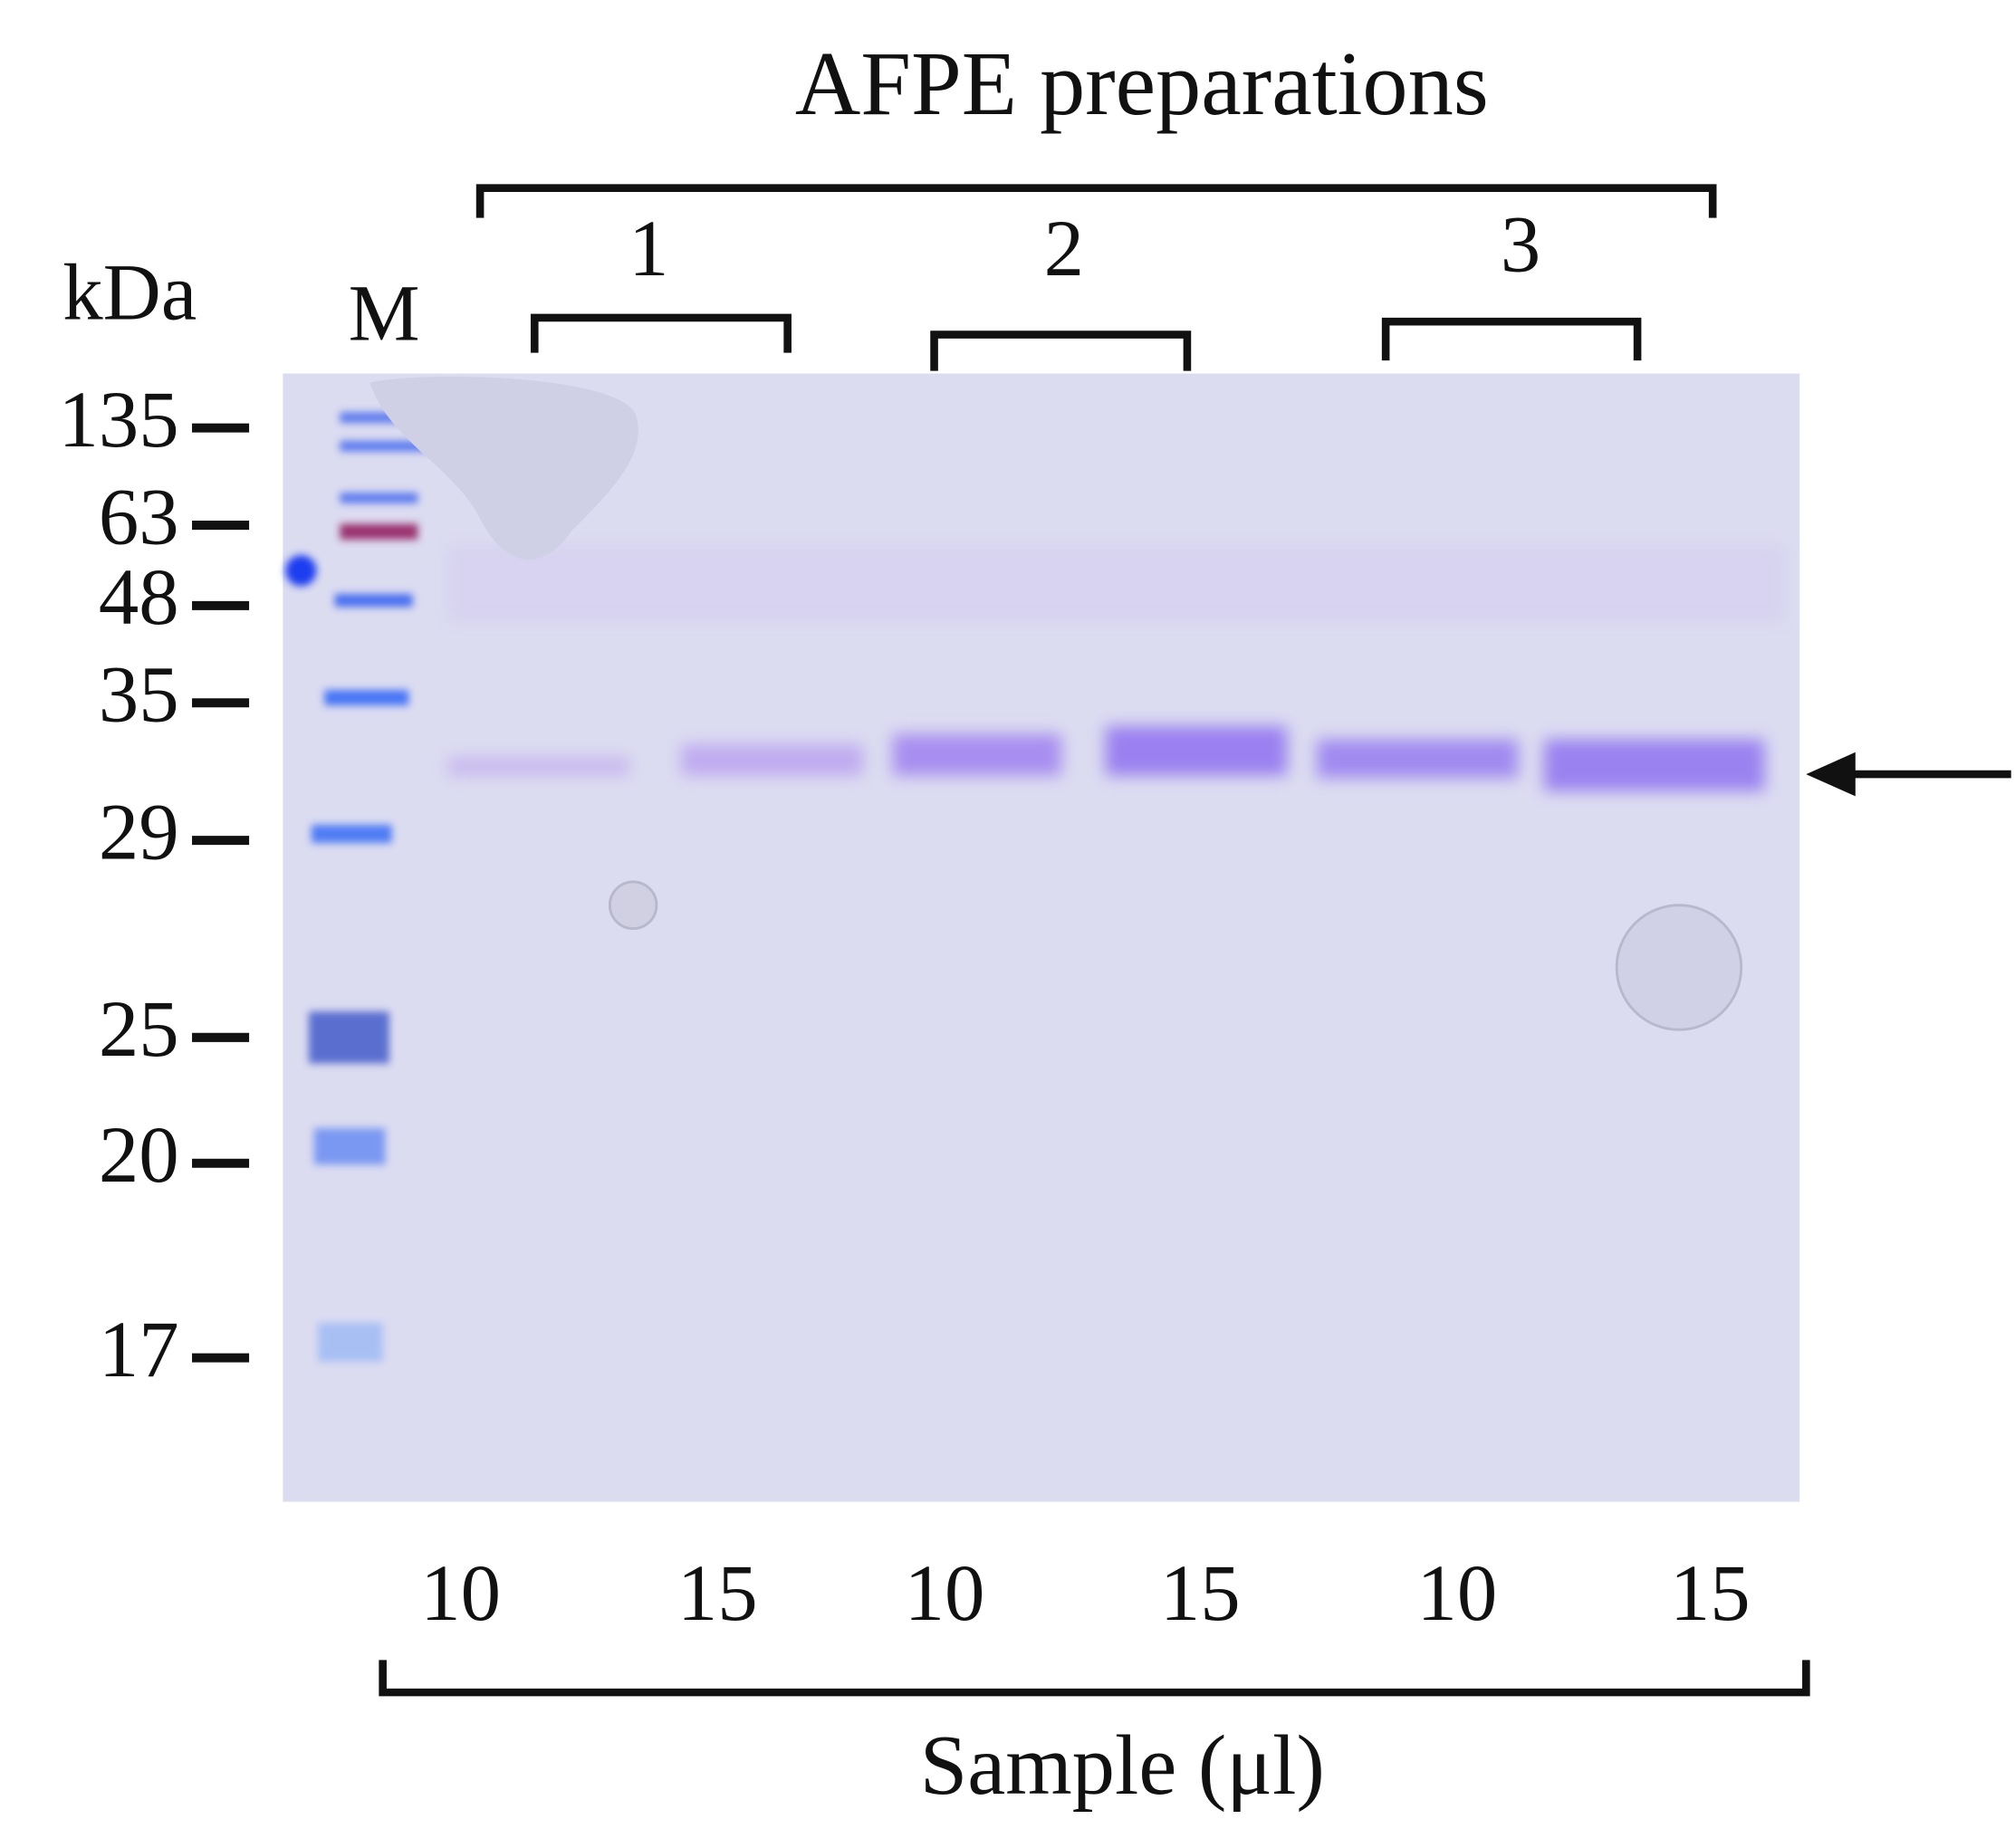 This screenshot has width=2015, height=1848. What do you see at coordinates (118, 420) in the screenshot?
I see `marker-label: 135` at bounding box center [118, 420].